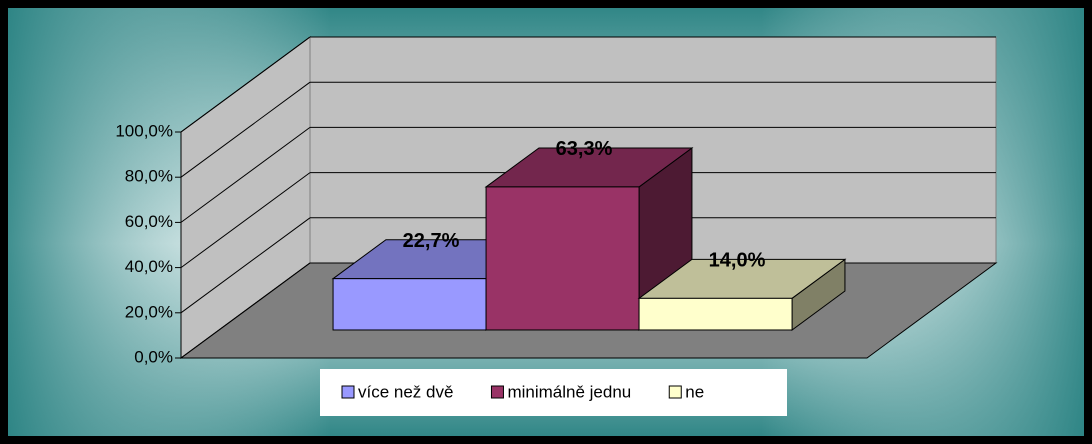 The height and width of the screenshot is (444, 1092). Describe the element at coordinates (149, 266) in the screenshot. I see `y-tick-label: 40,0%` at that location.